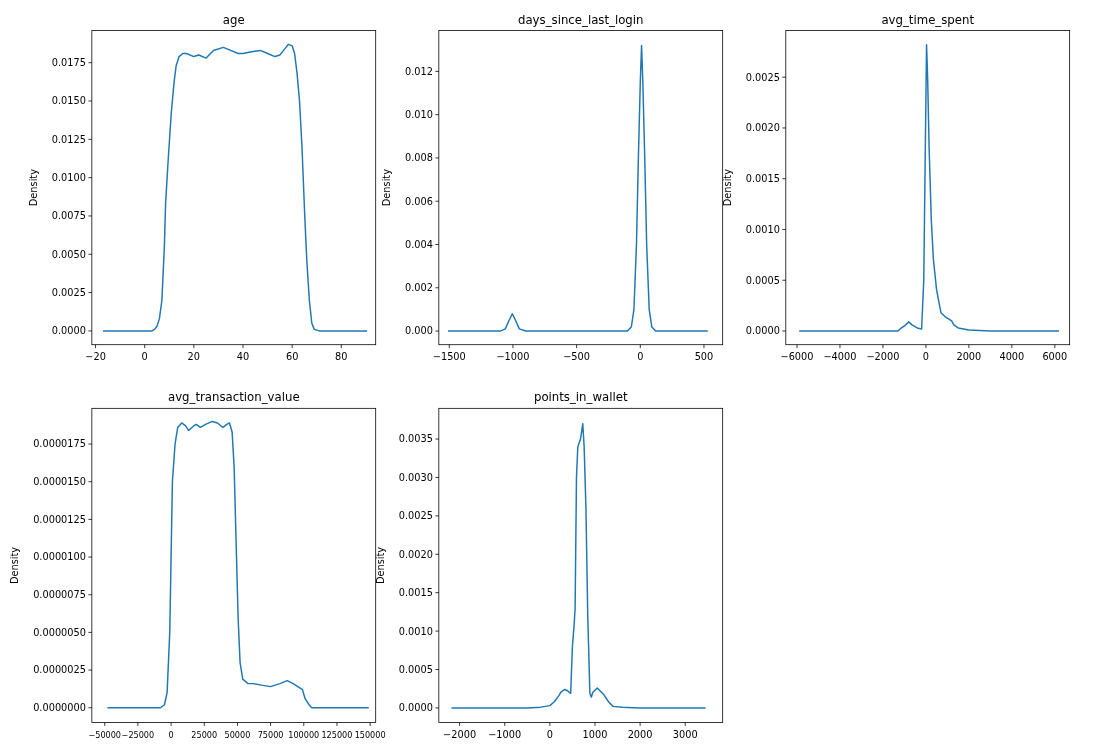 Image resolution: width=1093 pixels, height=754 pixels. I want to click on y-tick-label: 0.0000075, so click(59, 595).